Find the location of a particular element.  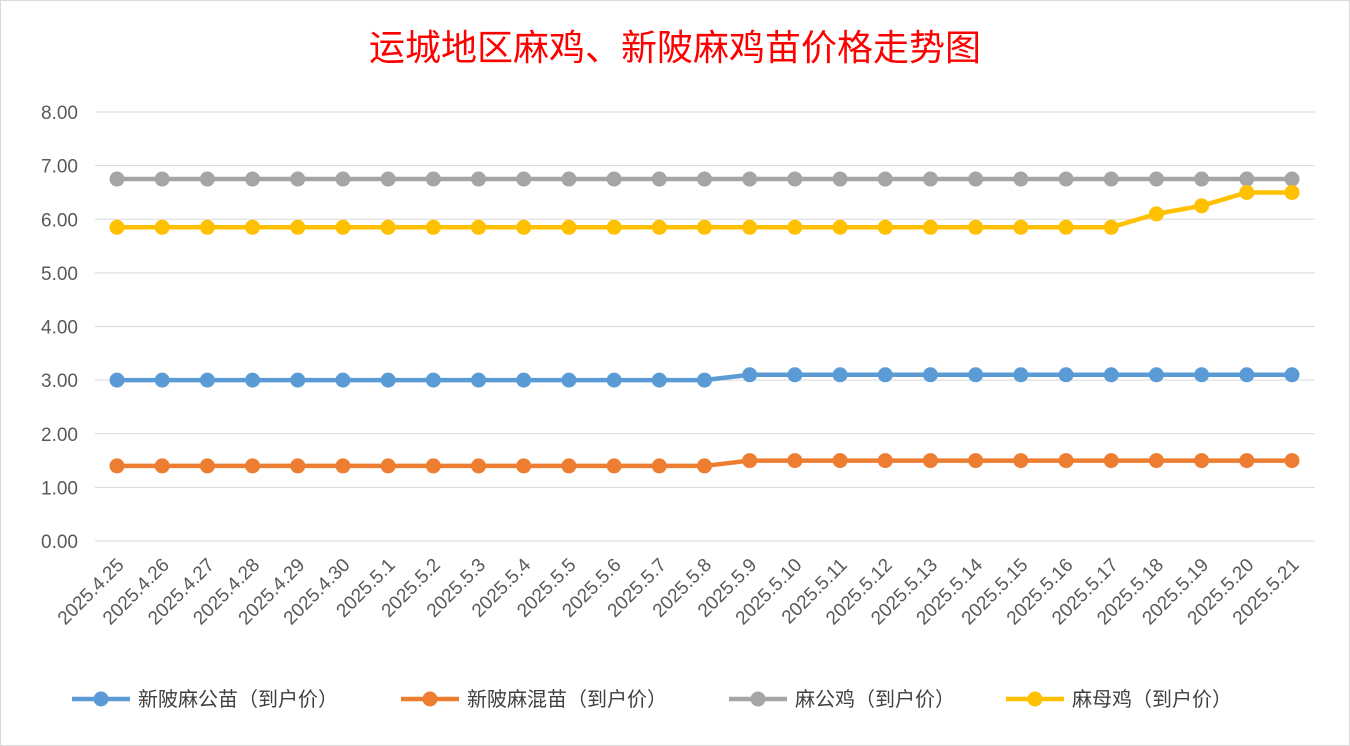

y-tick-label: 0.00 is located at coordinates (59, 542).